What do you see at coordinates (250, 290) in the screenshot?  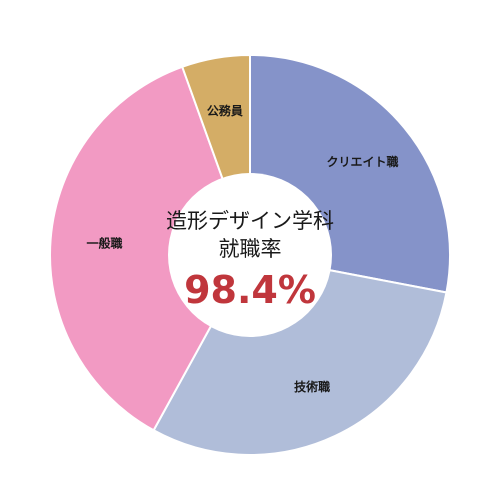 I see `center-employment-rate: 98.4%` at bounding box center [250, 290].